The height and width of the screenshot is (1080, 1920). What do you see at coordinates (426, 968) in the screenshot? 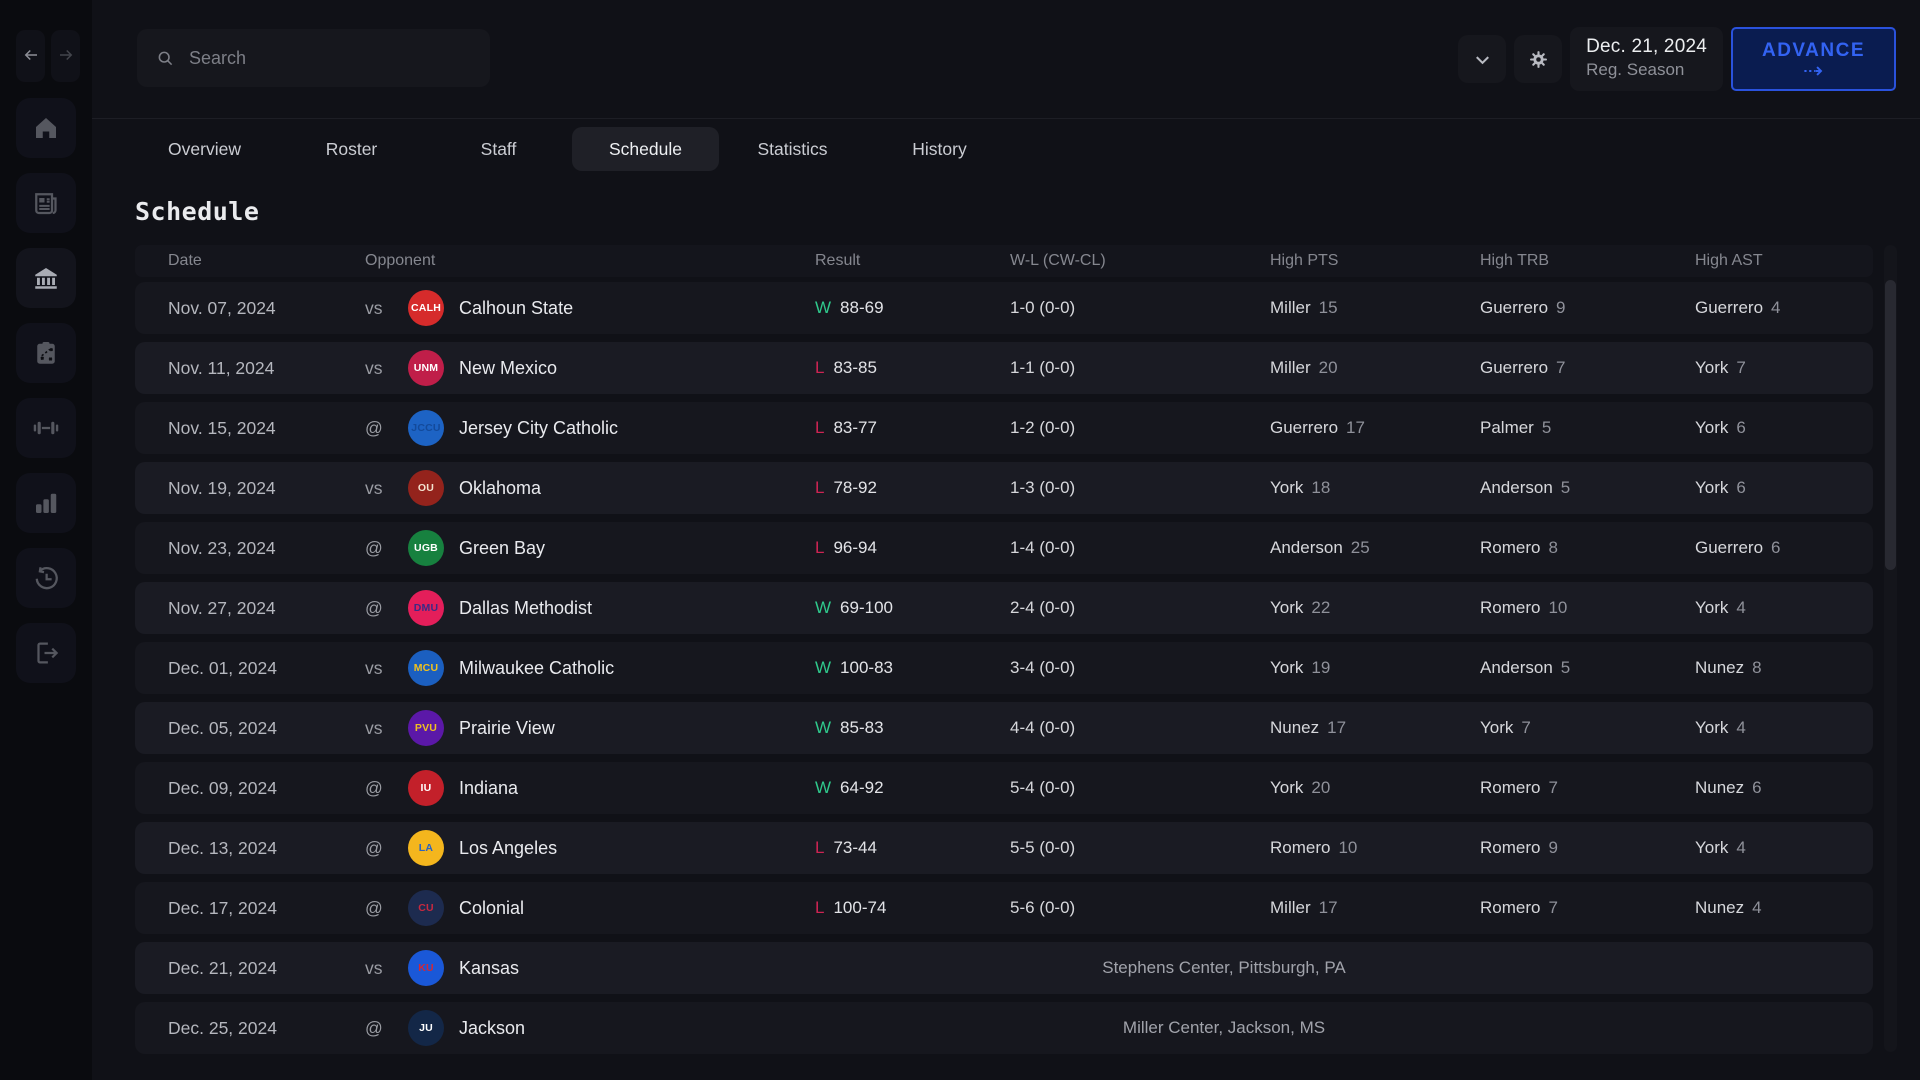
I see `team-logo: KU` at bounding box center [426, 968].